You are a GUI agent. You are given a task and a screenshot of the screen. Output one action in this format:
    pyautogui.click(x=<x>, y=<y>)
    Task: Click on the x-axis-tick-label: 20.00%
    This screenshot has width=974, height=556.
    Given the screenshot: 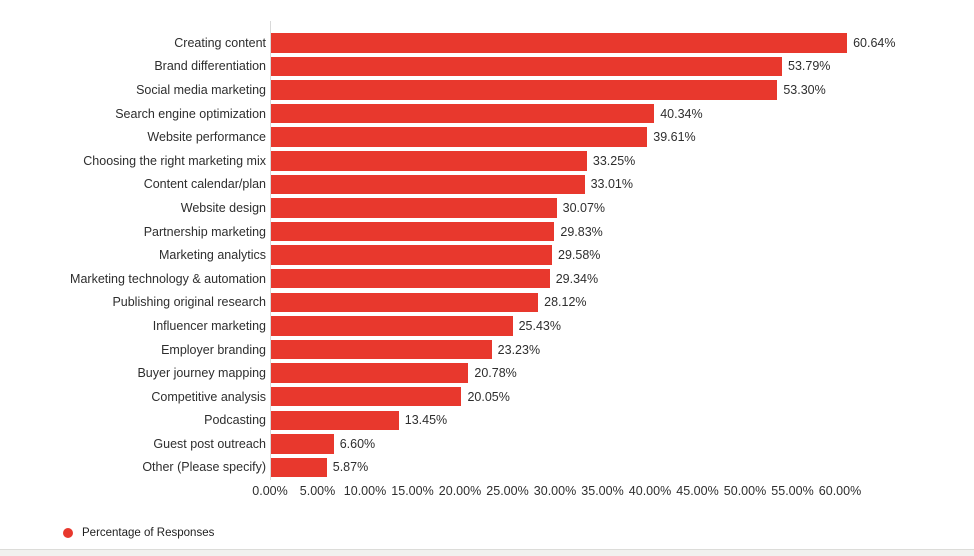 What is the action you would take?
    pyautogui.click(x=460, y=491)
    